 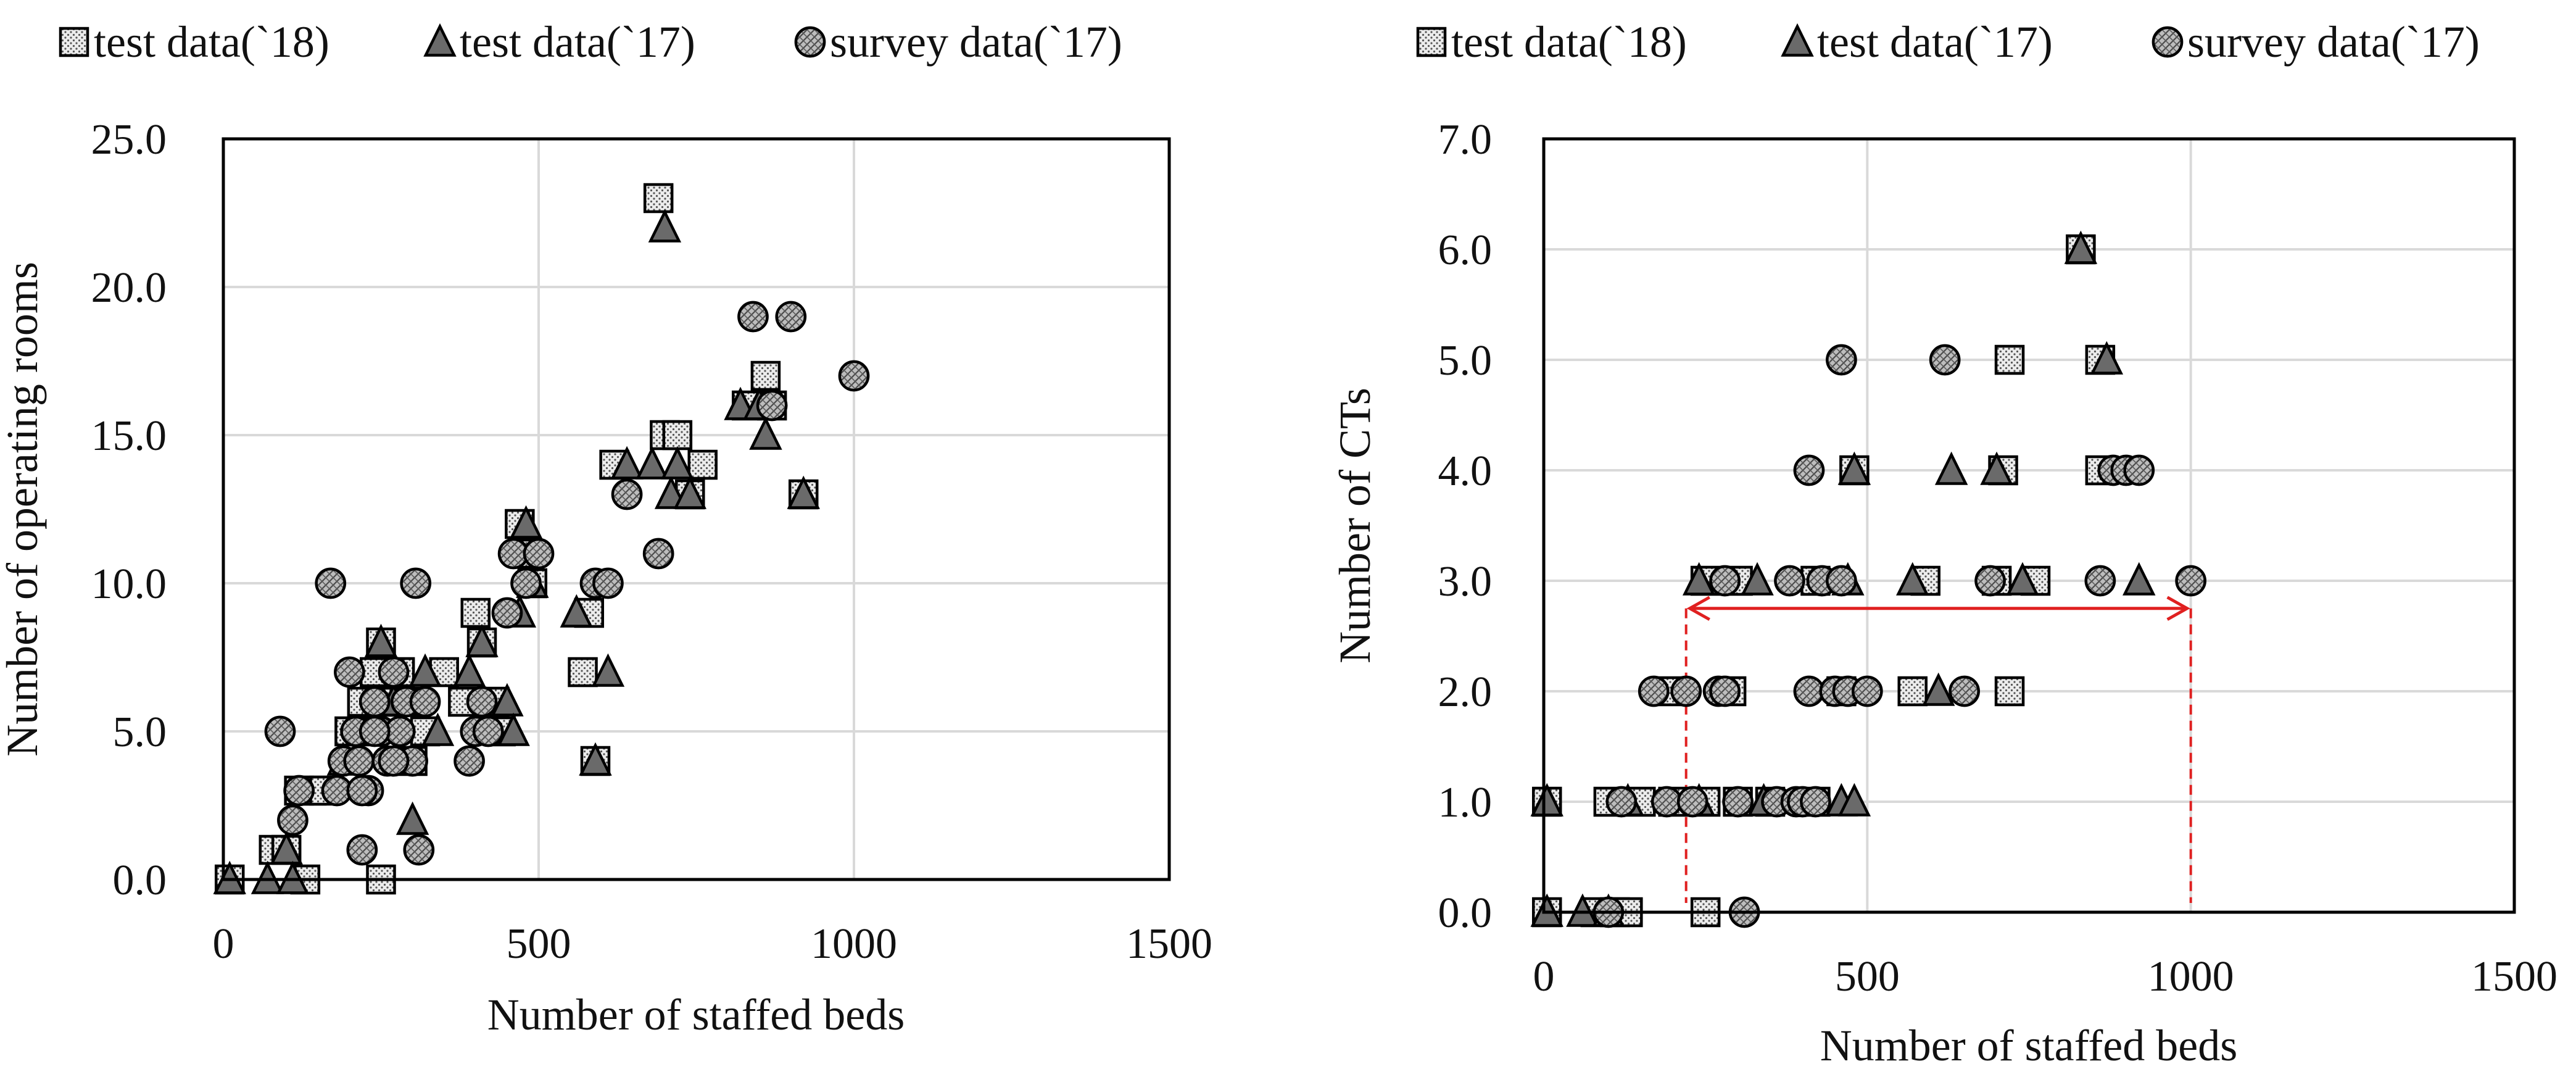 I want to click on legend-label: test data(`17), so click(x=577, y=42).